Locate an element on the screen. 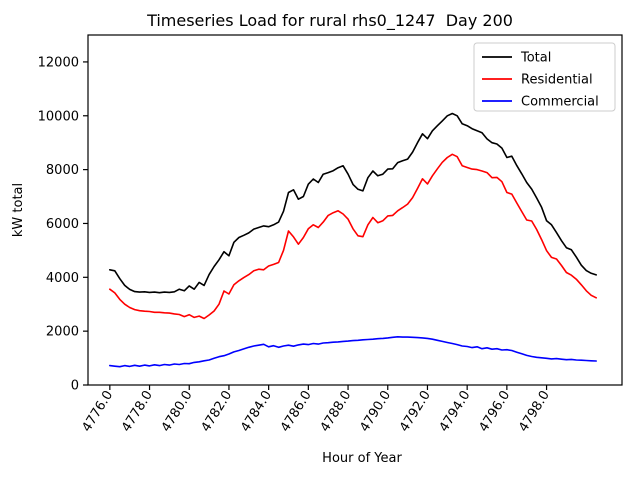  x-tick-label: 4776.0 is located at coordinates (97, 411).